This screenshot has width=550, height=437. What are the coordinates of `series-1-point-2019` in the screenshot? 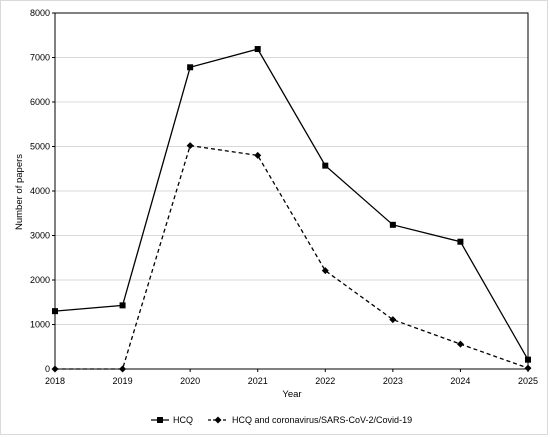 It's located at (123, 369).